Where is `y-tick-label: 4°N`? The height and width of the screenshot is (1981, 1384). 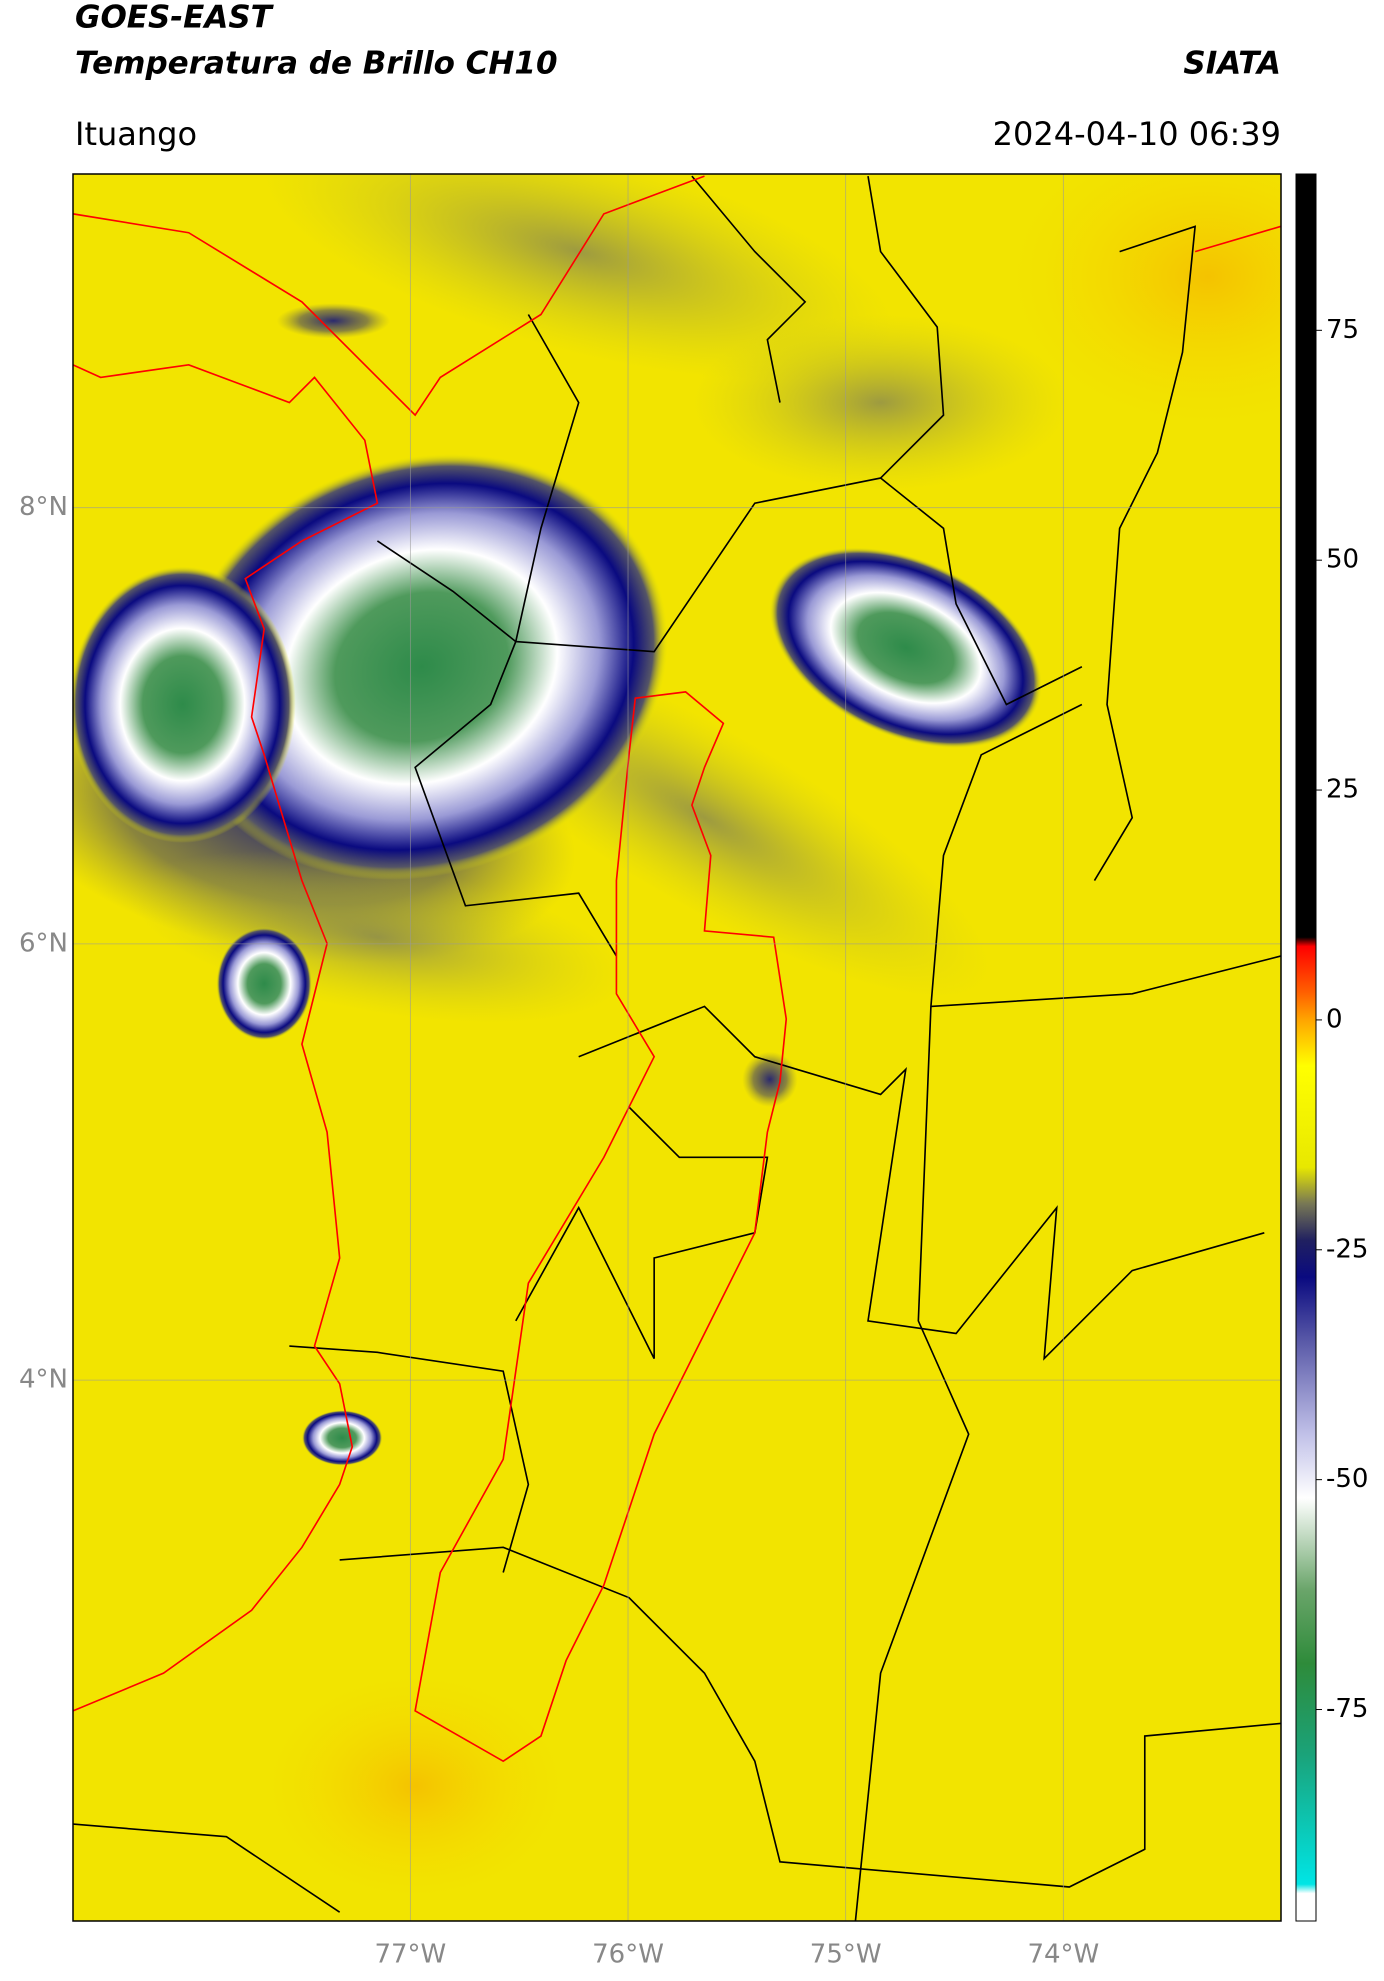
y-tick-label: 4°N is located at coordinates (43, 1380).